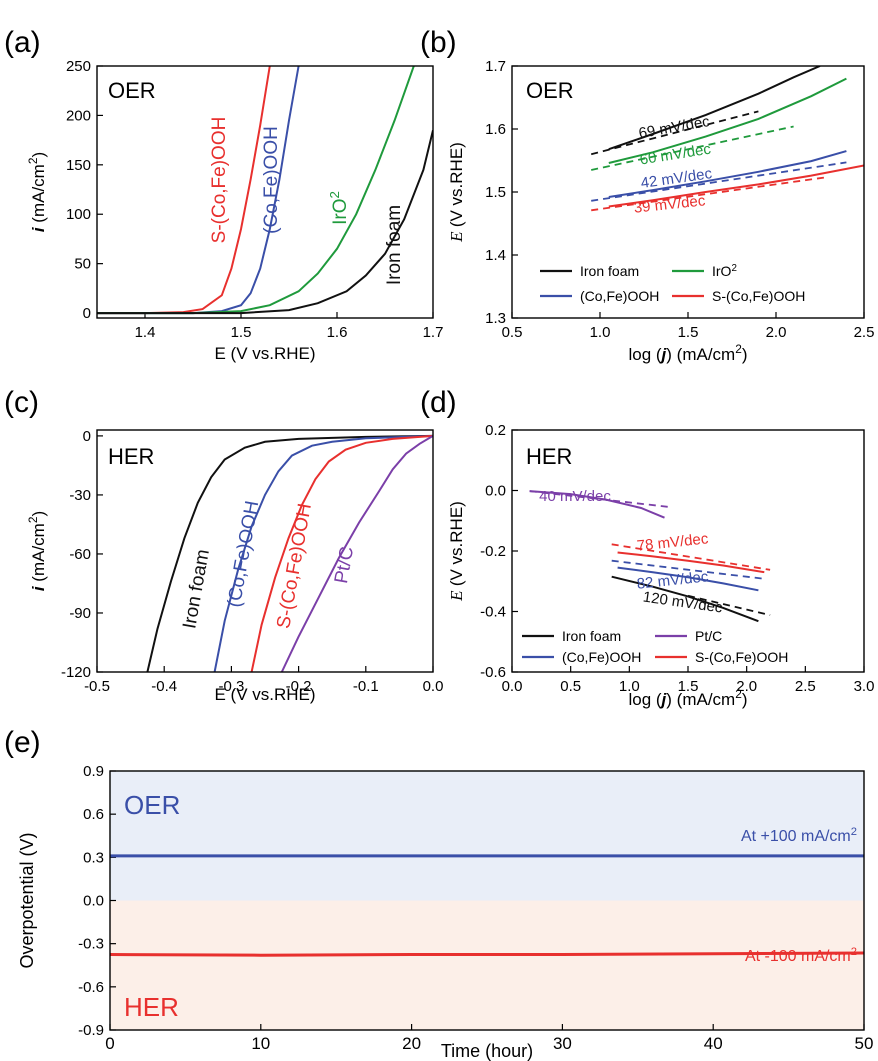 This screenshot has height=1061, width=878. Describe the element at coordinates (673, 542) in the screenshot. I see `slope-label: 78 mV/dec` at that location.